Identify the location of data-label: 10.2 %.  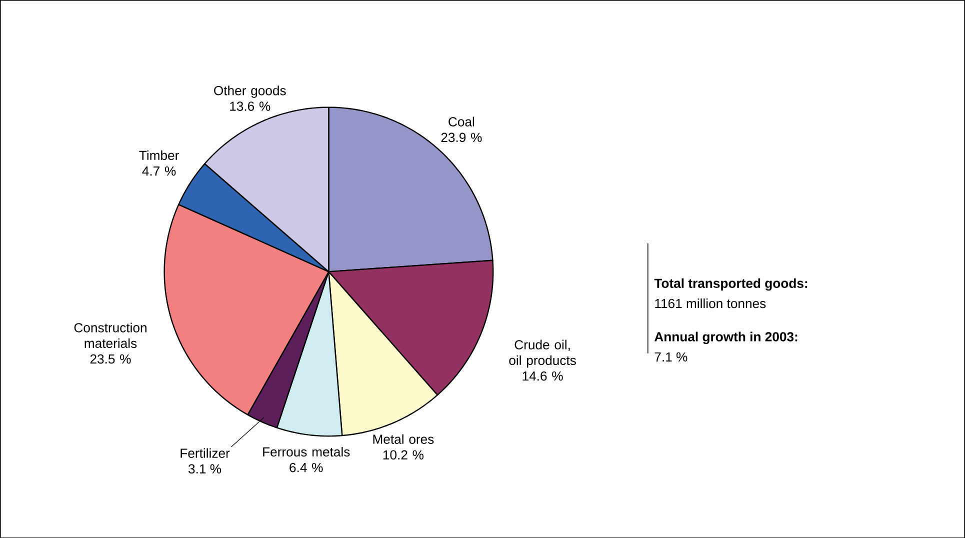
(403, 455).